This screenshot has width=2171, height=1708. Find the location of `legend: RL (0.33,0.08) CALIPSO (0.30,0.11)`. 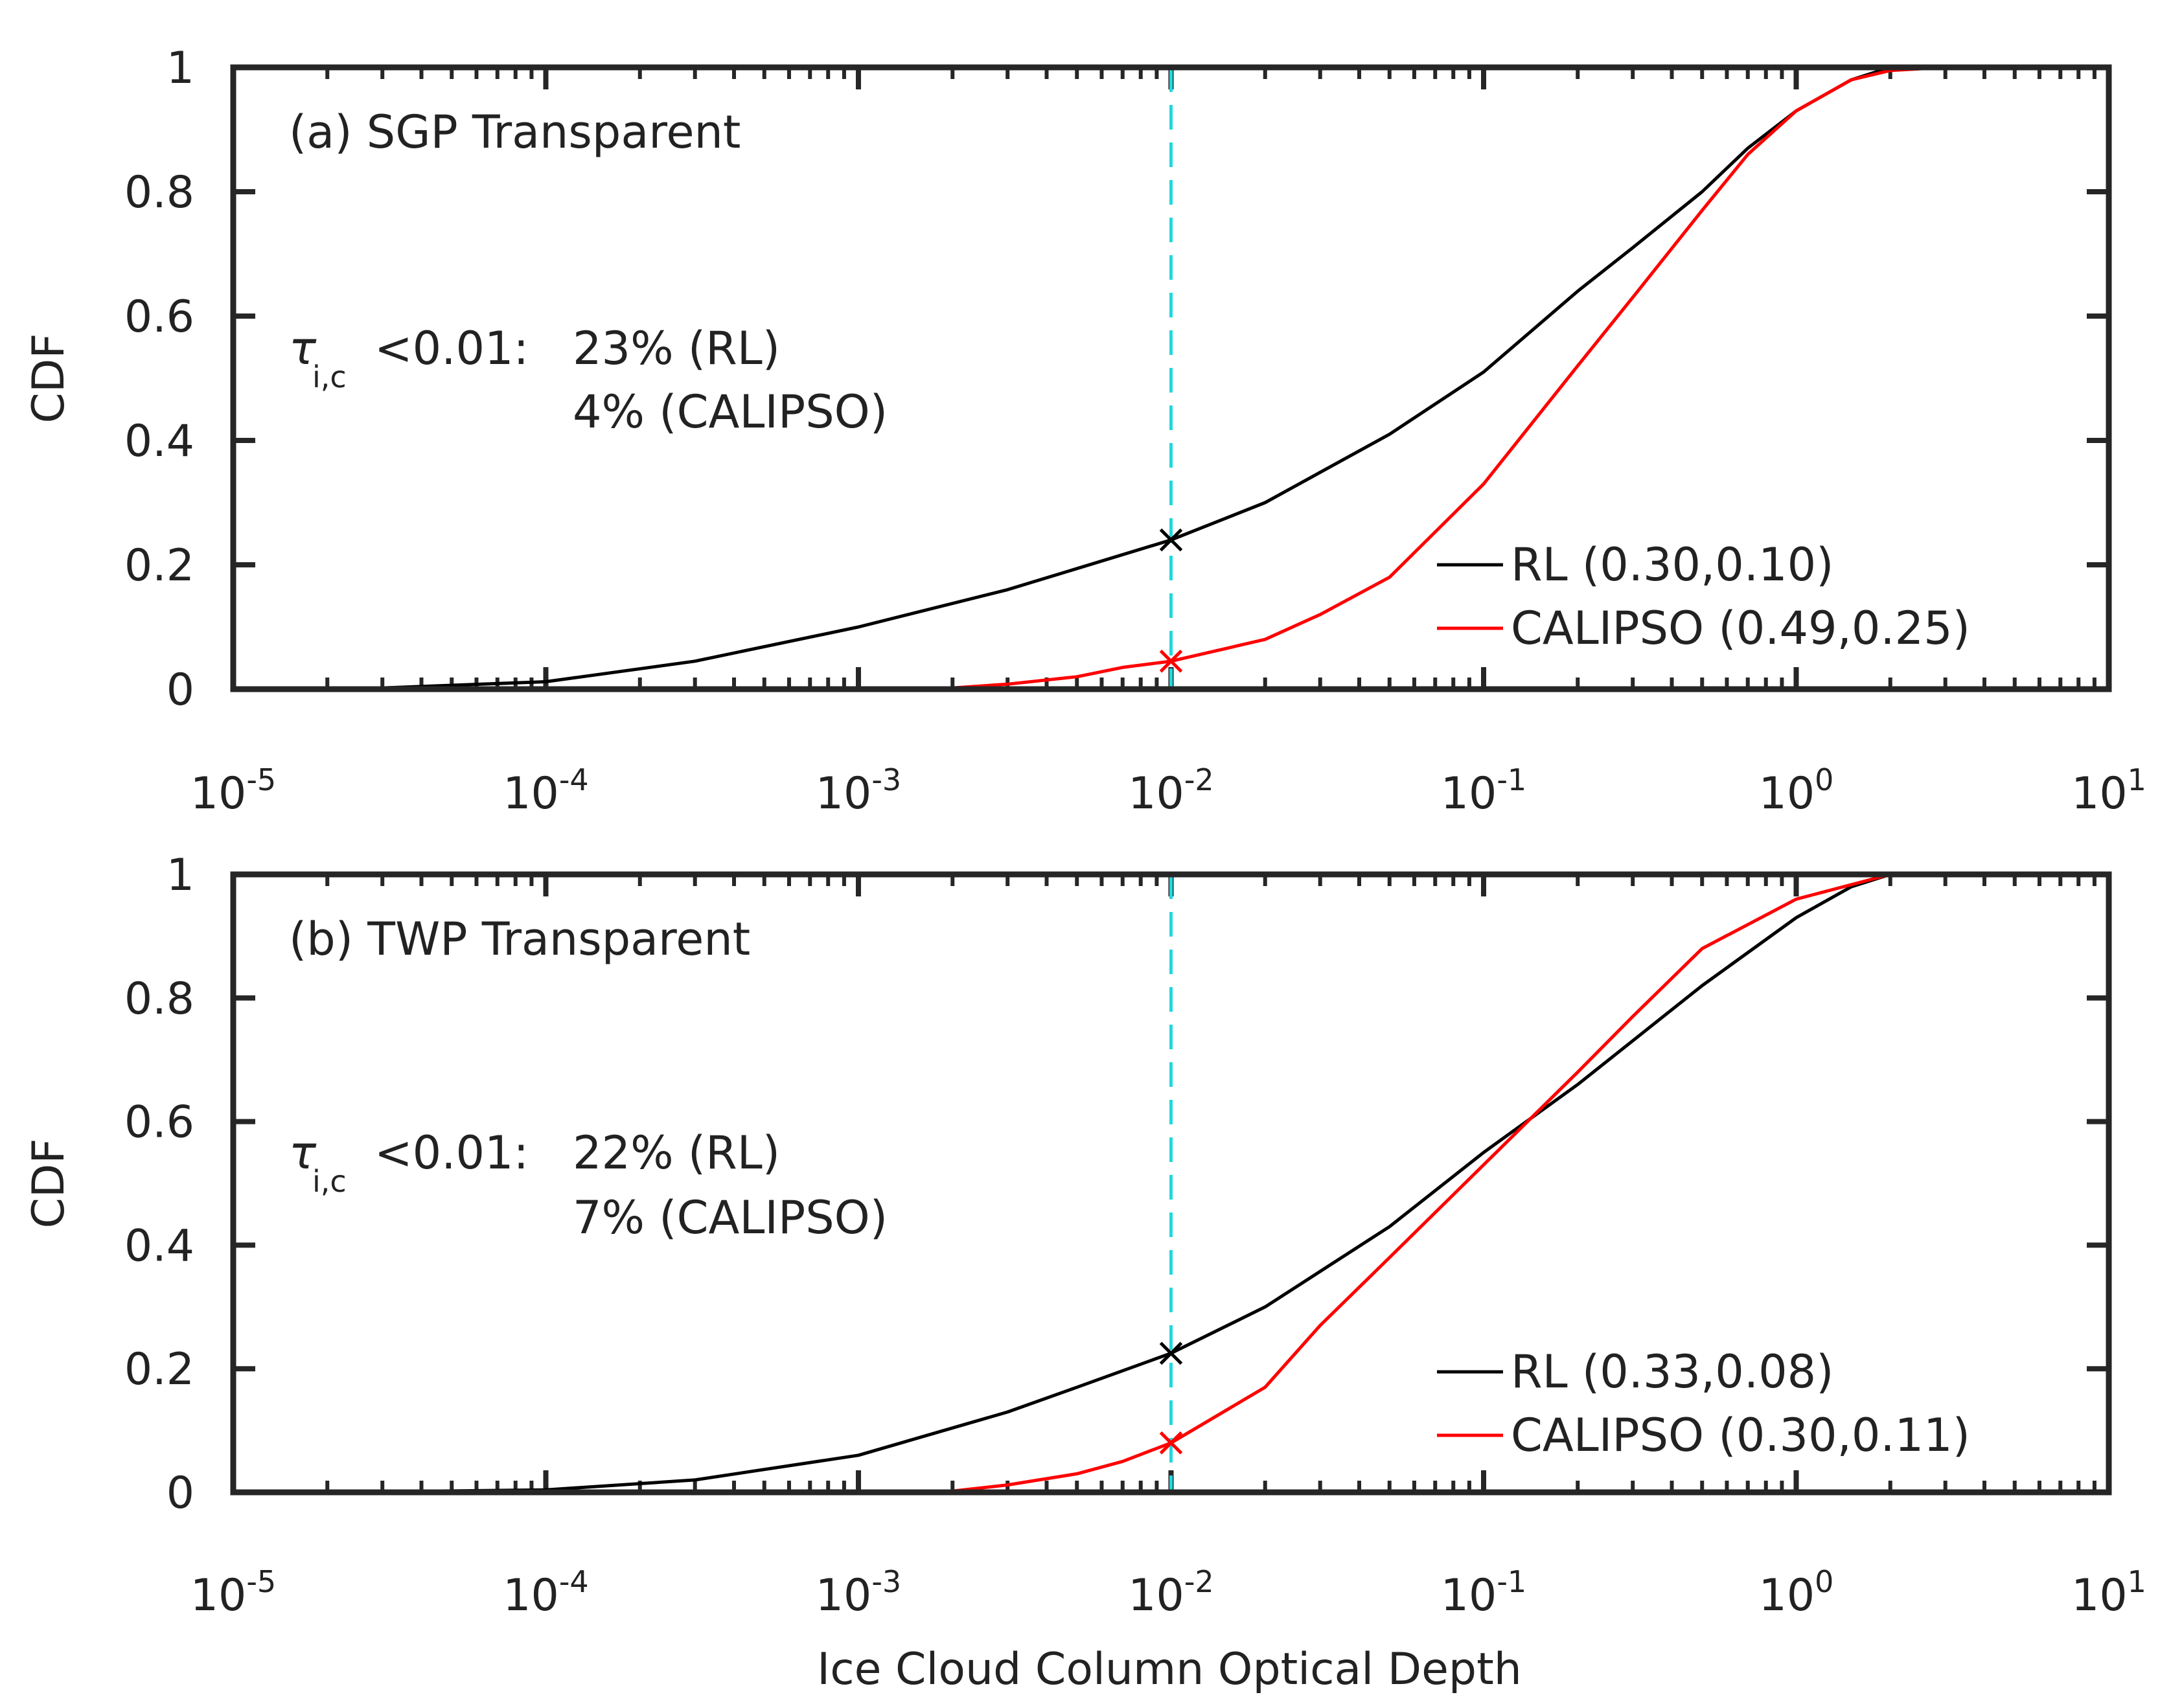

legend: RL (0.33,0.08) CALIPSO (0.30,0.11) is located at coordinates (1703, 1403).